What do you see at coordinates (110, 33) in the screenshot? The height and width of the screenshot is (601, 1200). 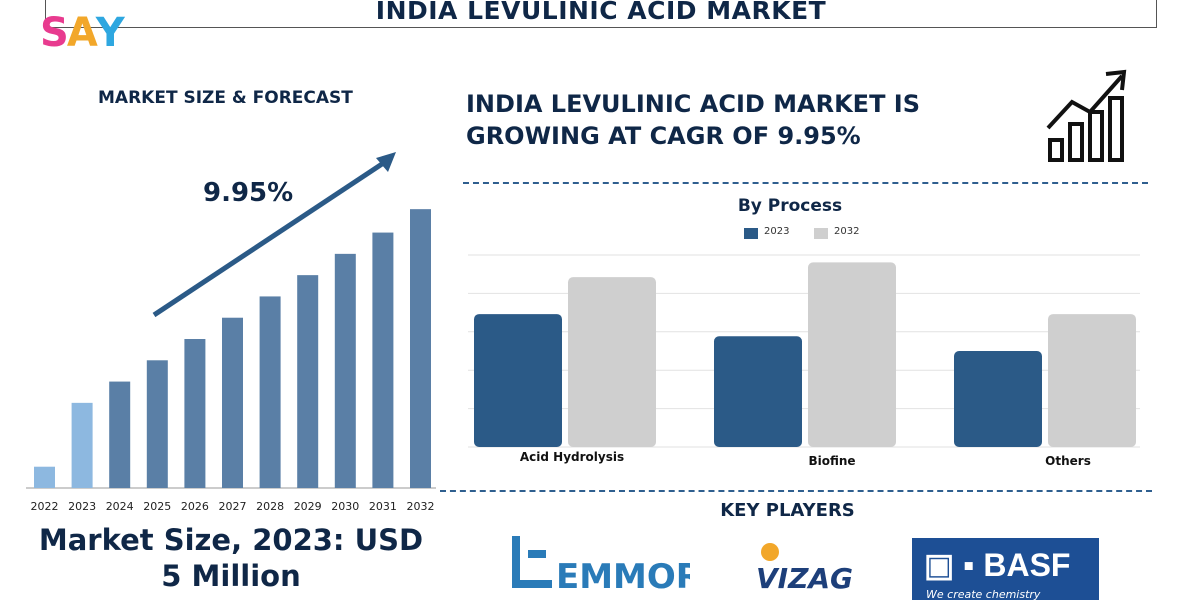 I see `logo-letter-y: Y` at bounding box center [110, 33].